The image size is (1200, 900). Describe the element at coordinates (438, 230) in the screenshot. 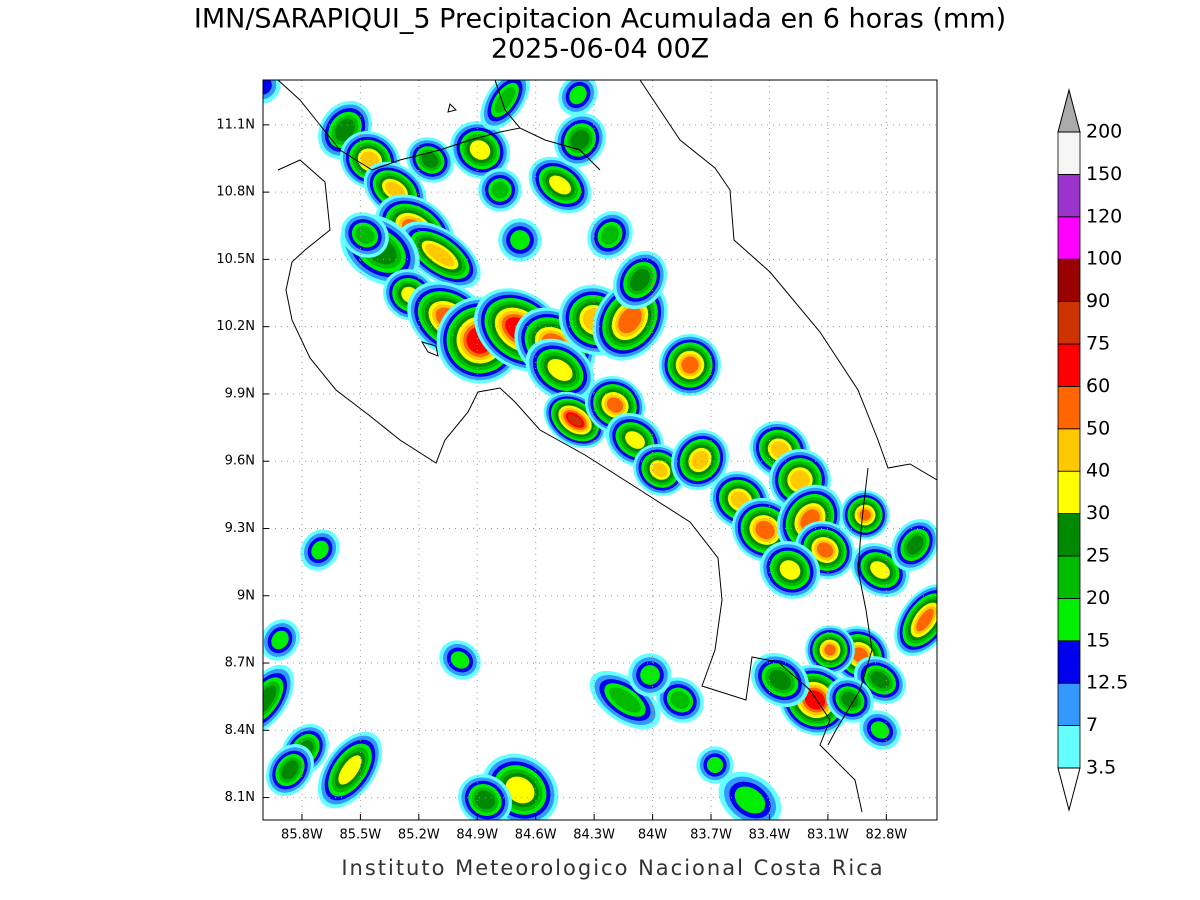

I see `island` at that location.